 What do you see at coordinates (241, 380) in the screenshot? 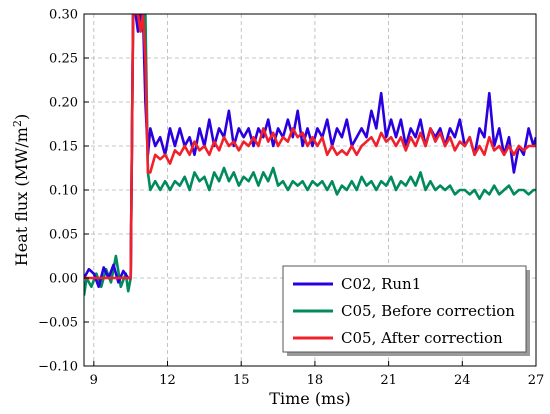
I see `x-tick-label: 15` at bounding box center [241, 380].